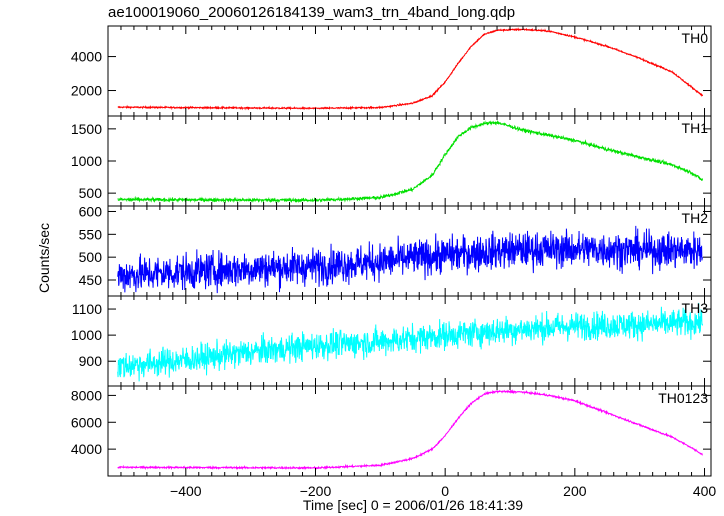 The width and height of the screenshot is (724, 516). What do you see at coordinates (186, 491) in the screenshot?
I see `x-tick-label: −400` at bounding box center [186, 491].